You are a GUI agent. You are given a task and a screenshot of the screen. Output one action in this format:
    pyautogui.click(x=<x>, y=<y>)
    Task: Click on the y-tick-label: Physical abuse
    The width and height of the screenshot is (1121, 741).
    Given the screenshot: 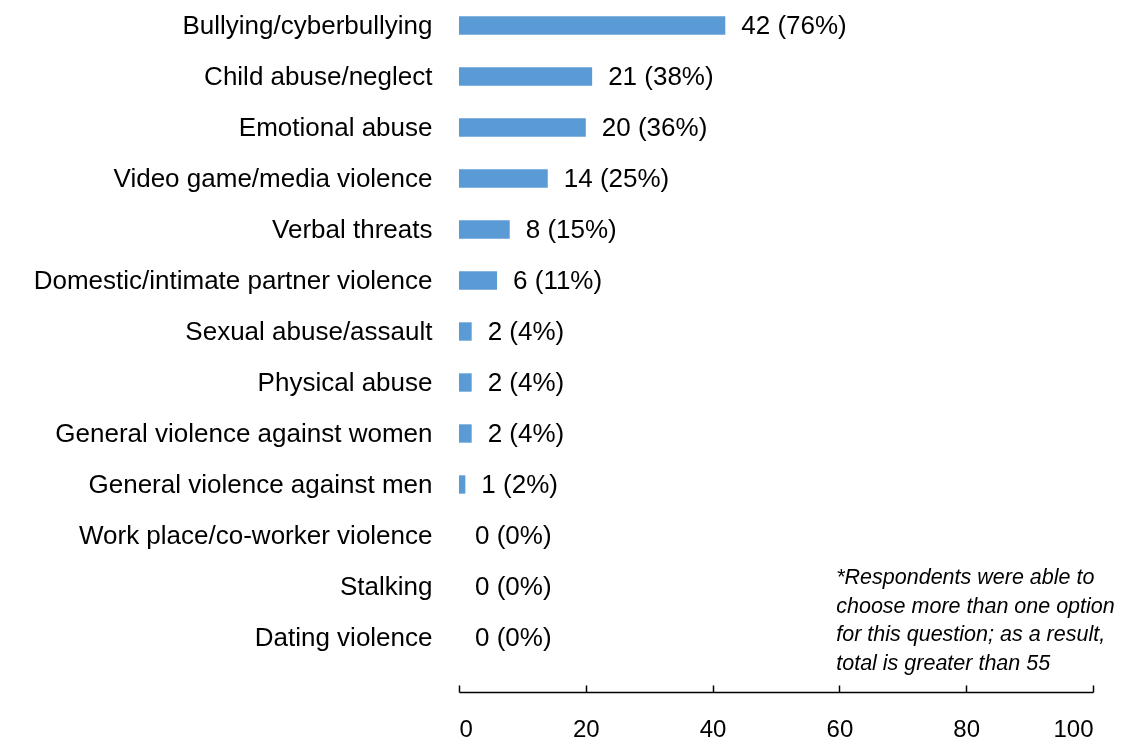 What is the action you would take?
    pyautogui.click(x=345, y=381)
    